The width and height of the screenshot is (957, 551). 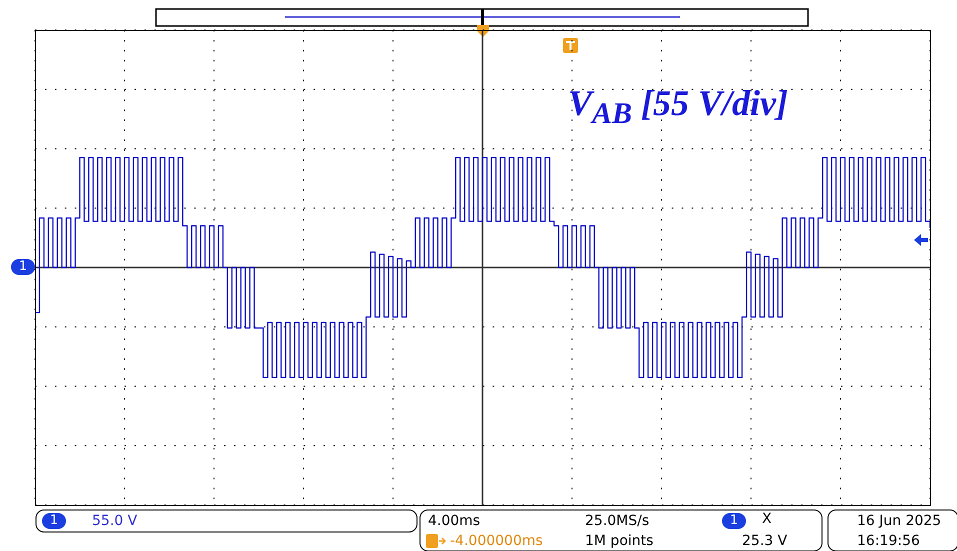 What do you see at coordinates (496, 541) in the screenshot?
I see `text: -4.000000ms` at bounding box center [496, 541].